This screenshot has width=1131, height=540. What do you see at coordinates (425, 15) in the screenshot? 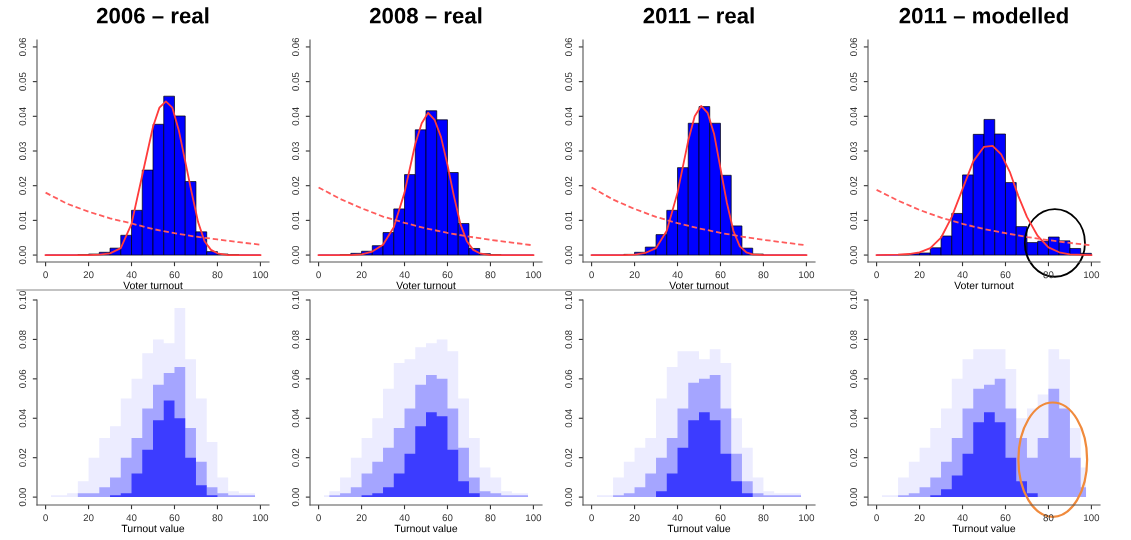
I see `chart-title: 2008 – real` at bounding box center [425, 15].